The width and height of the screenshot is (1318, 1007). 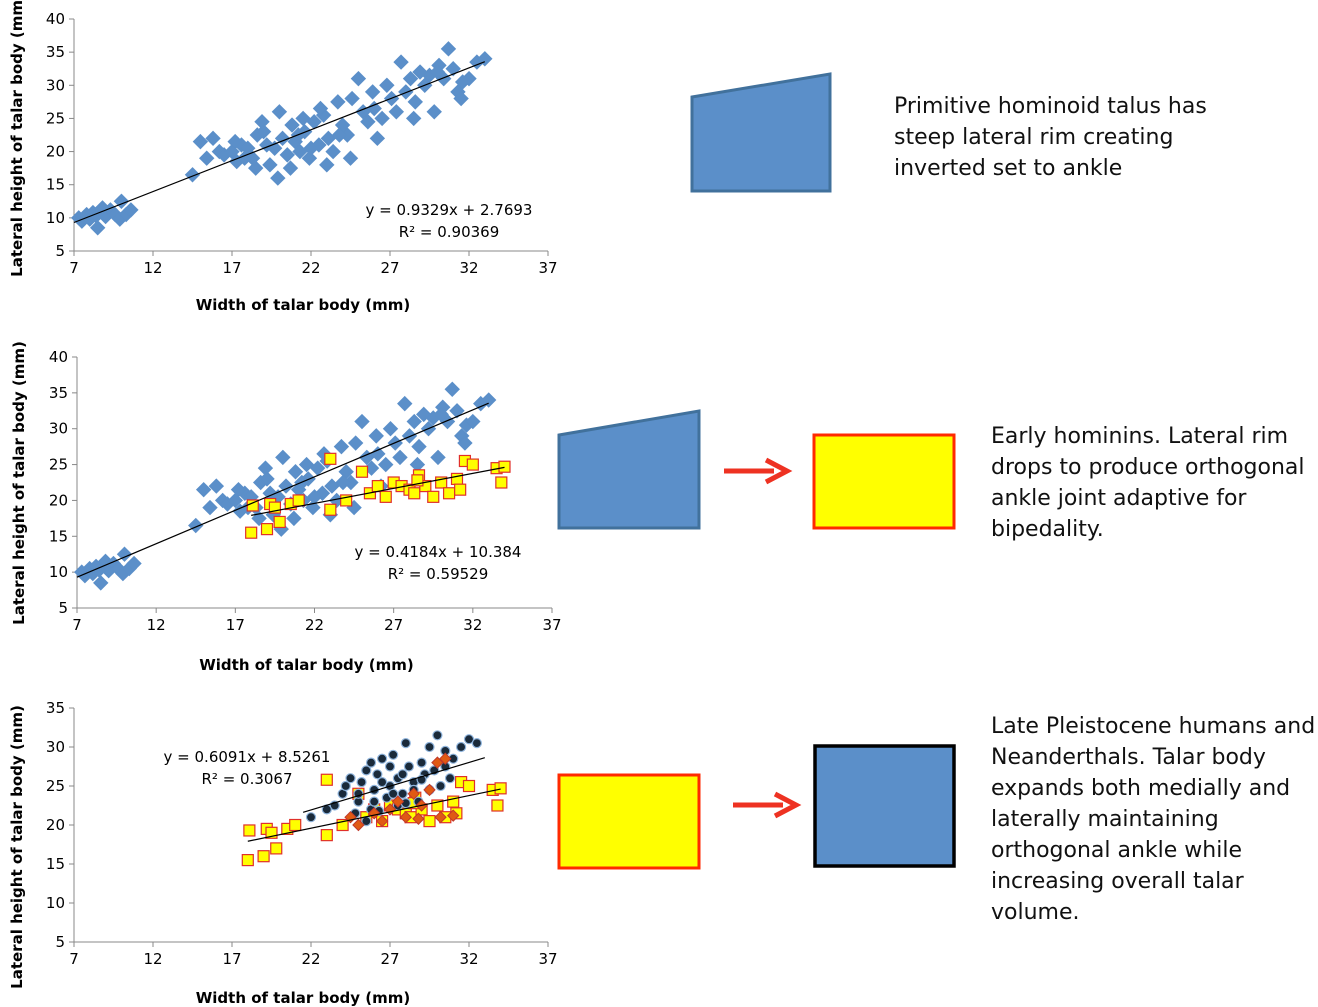 I want to click on x-tick-label: 12, so click(x=152, y=268).